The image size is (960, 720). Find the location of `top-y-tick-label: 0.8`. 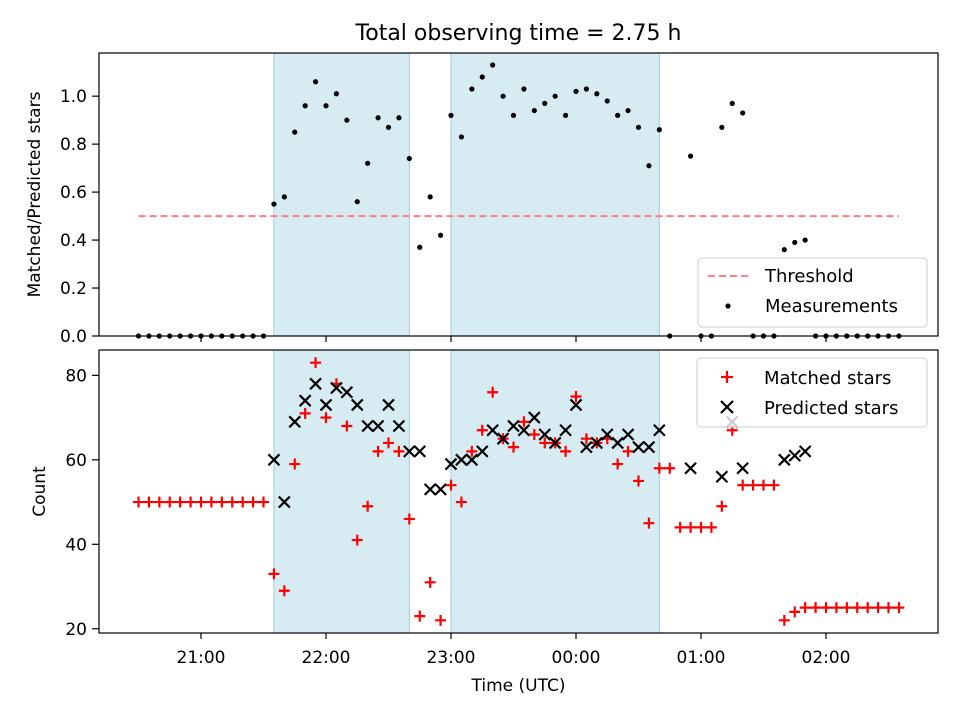

top-y-tick-label: 0.8 is located at coordinates (73, 145).